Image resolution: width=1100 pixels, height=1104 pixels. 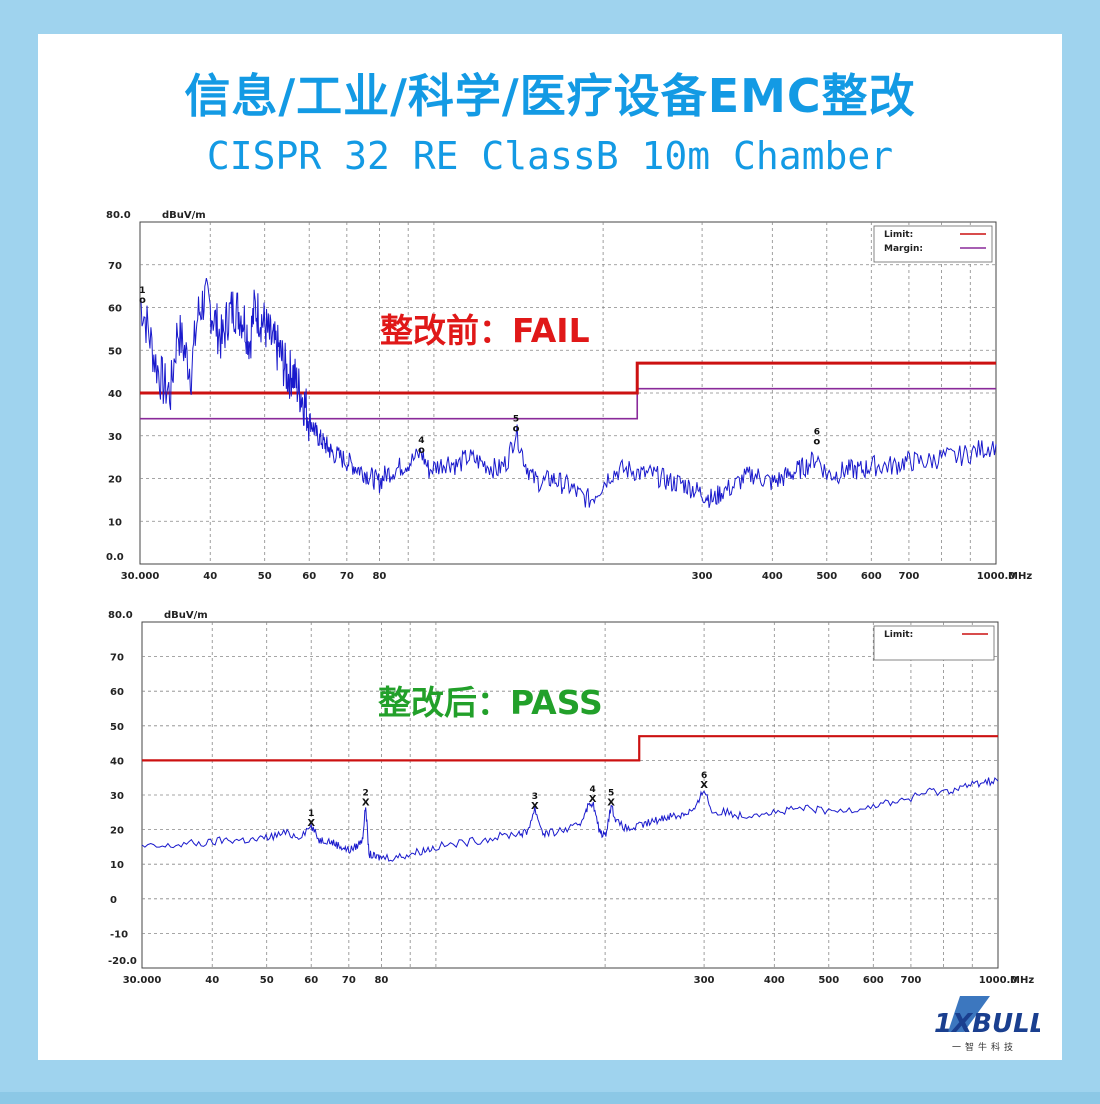 What do you see at coordinates (122, 961) in the screenshot?
I see `y-bottom-label: -20.0` at bounding box center [122, 961].